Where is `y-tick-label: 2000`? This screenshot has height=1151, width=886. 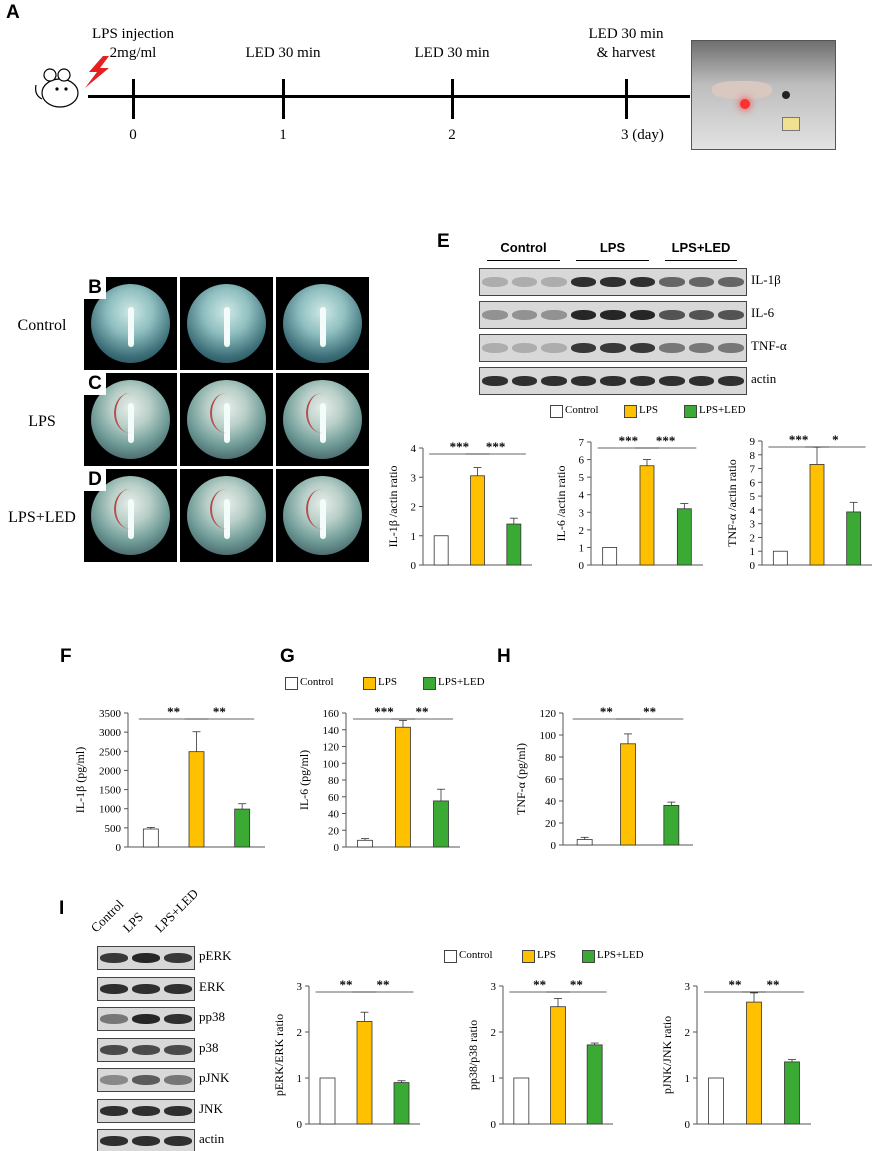
y-tick-label: 2000 is located at coordinates (110, 771).